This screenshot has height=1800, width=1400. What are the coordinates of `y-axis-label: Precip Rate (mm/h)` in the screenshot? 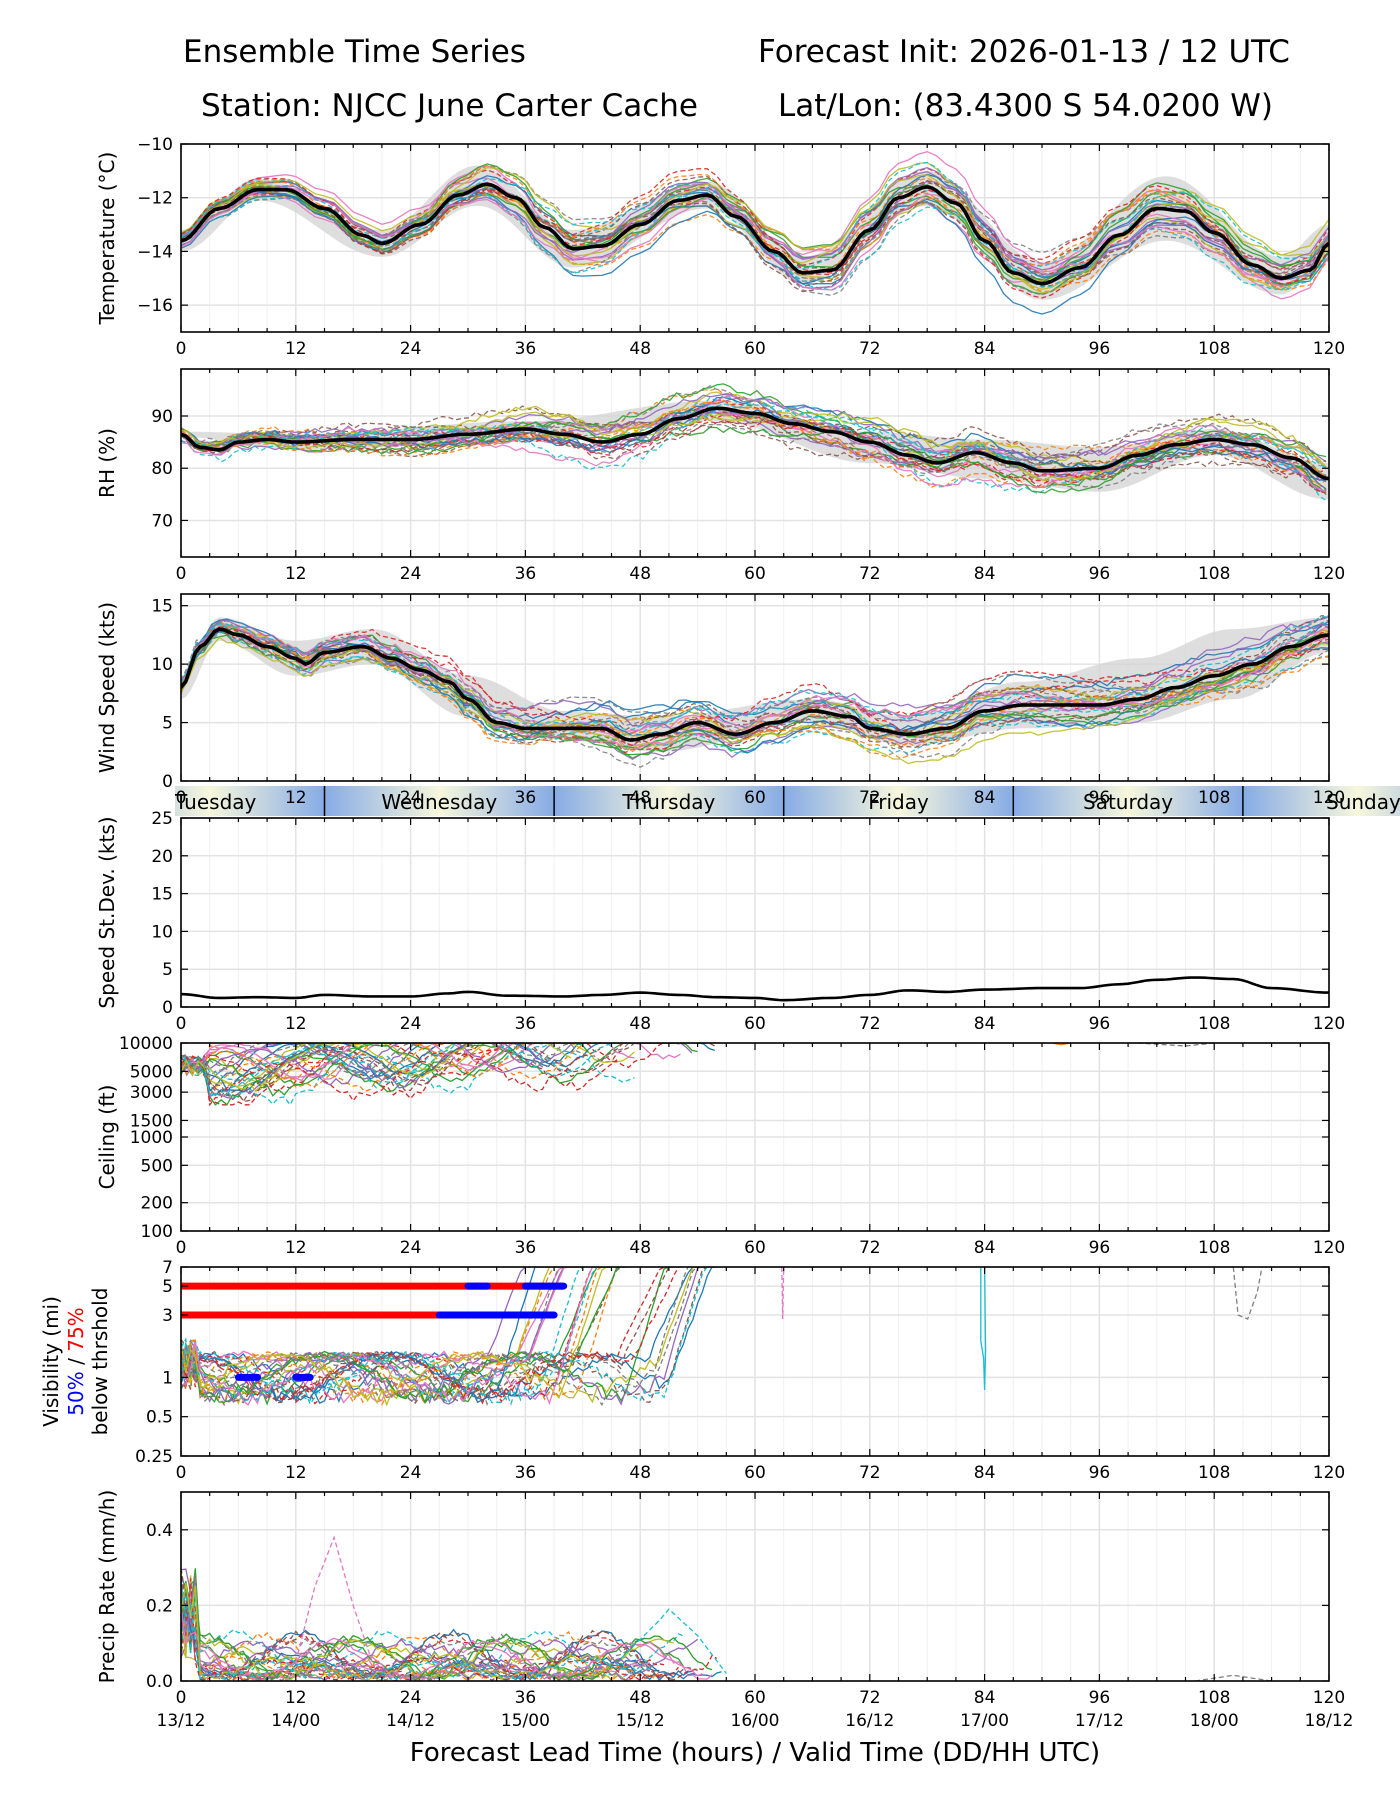 It's located at (107, 1587).